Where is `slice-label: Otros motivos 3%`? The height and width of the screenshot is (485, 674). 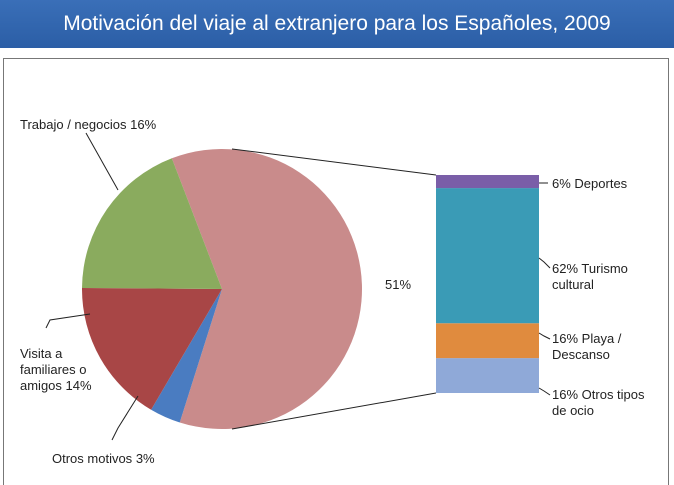 slice-label: Otros motivos 3% is located at coordinates (103, 458).